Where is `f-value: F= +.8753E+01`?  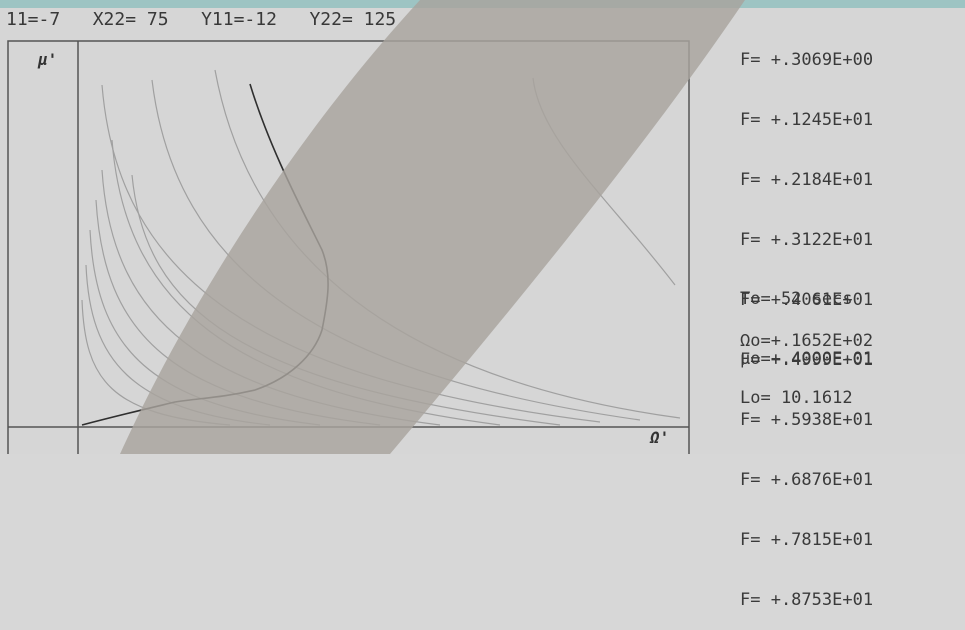
f-value: F= +.8753E+01 is located at coordinates (807, 600).